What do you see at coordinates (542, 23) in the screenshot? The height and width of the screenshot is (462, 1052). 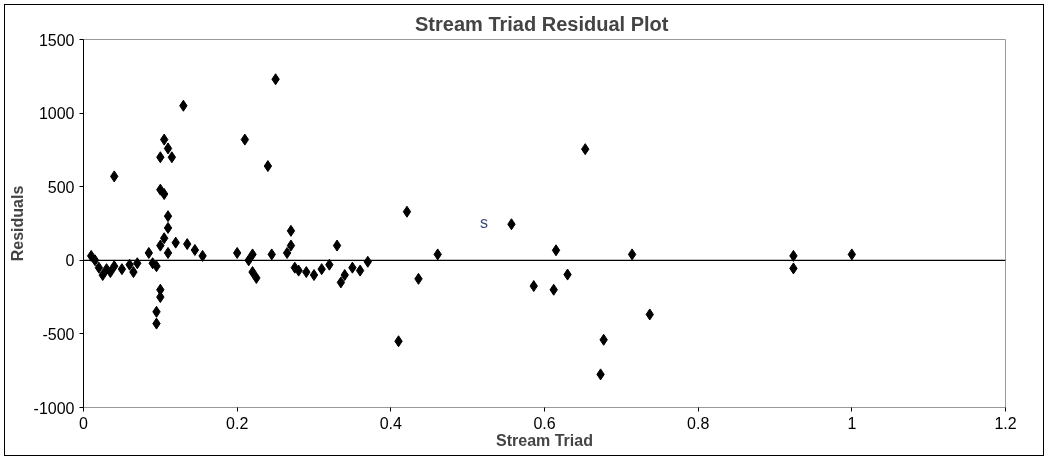 I see `chart-title: Stream Triad Residual Plot` at bounding box center [542, 23].